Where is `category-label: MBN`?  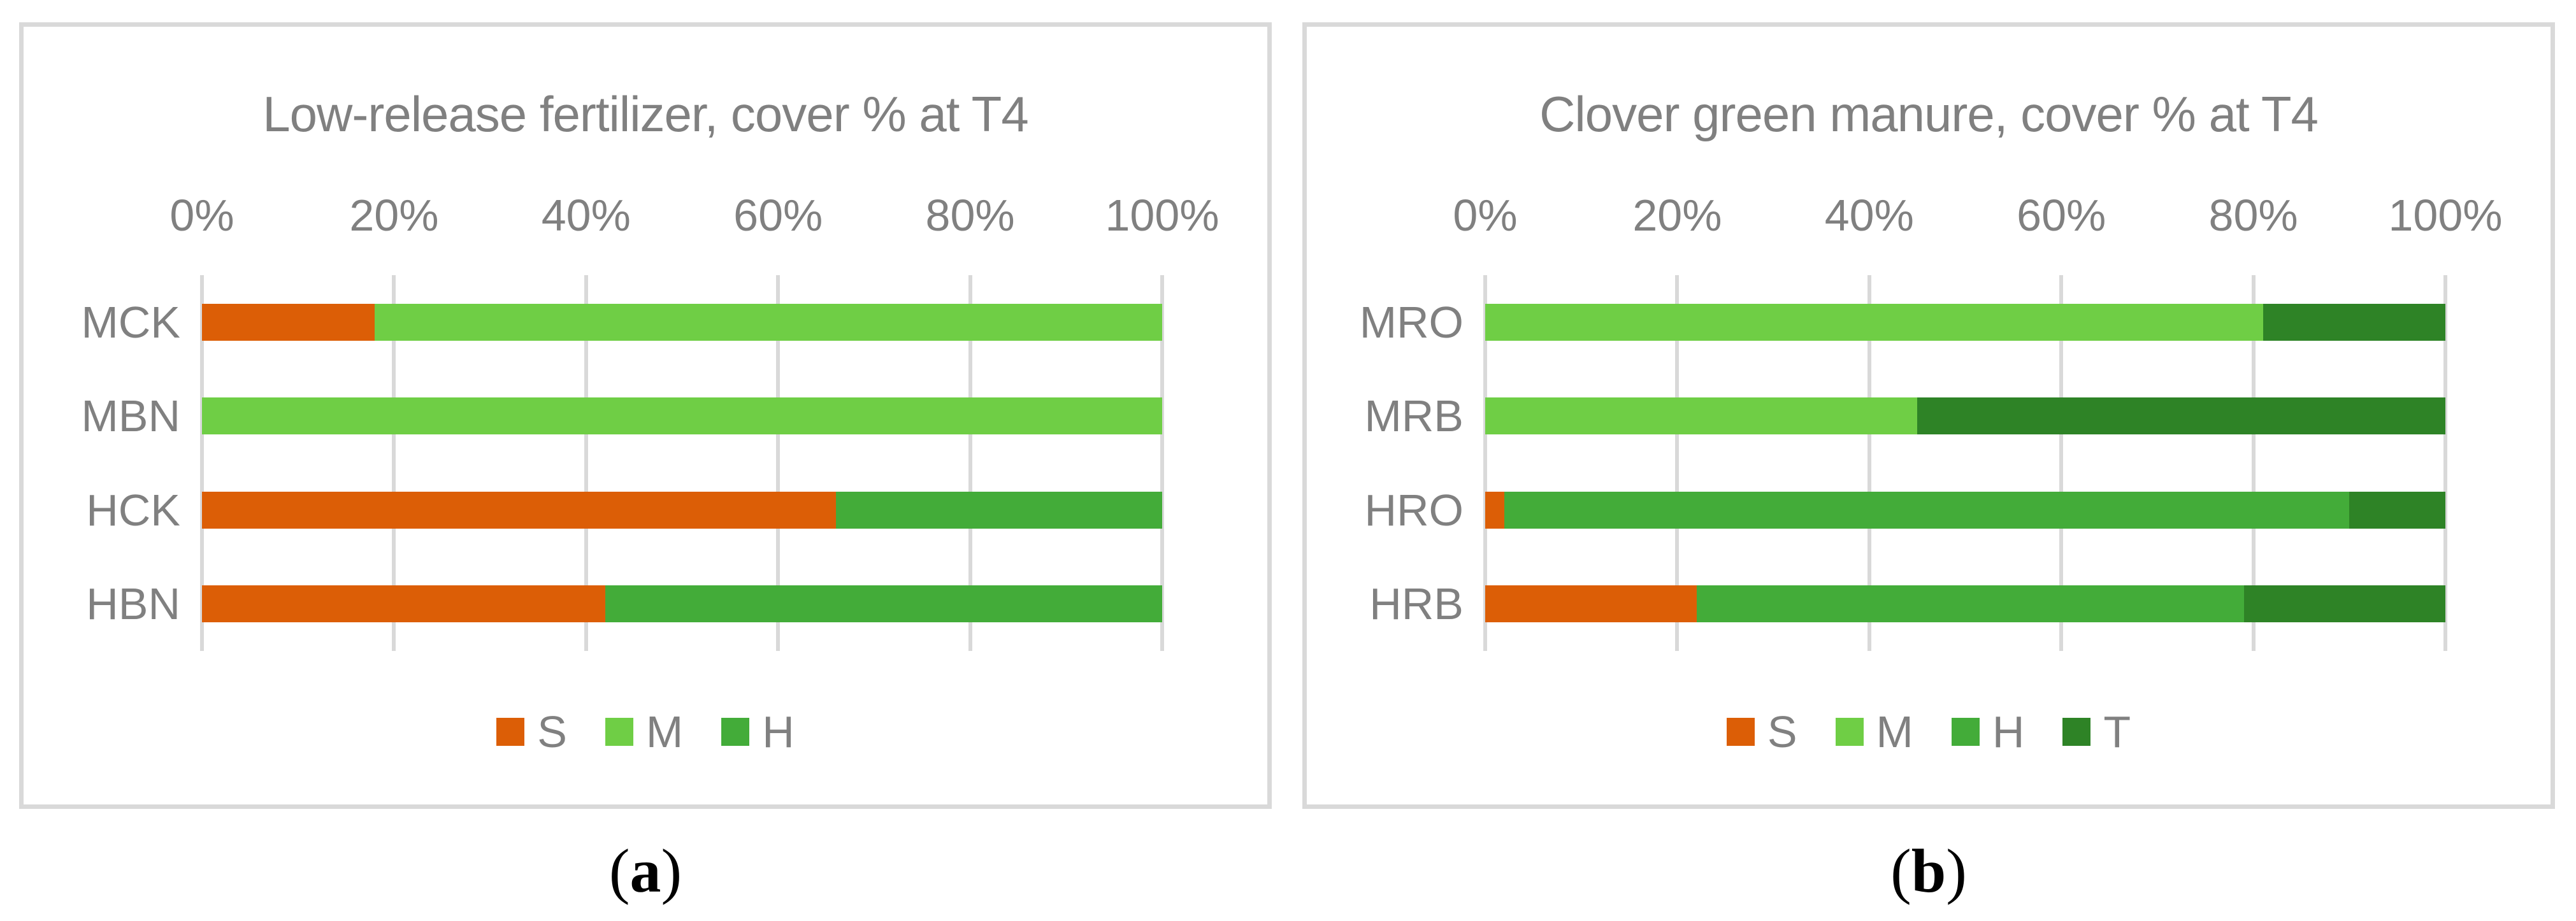
category-label: MBN is located at coordinates (130, 416).